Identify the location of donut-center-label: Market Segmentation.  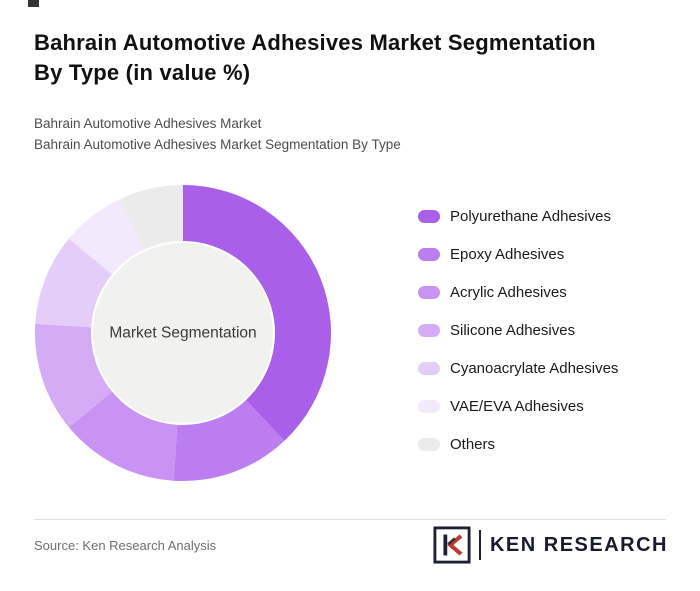
(182, 333).